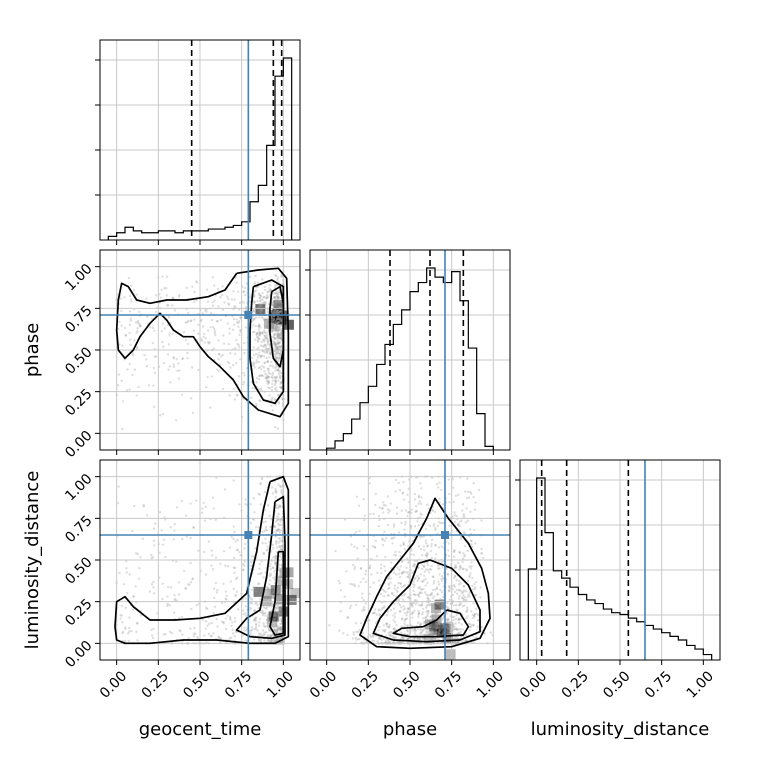  What do you see at coordinates (113, 684) in the screenshot?
I see `x-tick-label-geocent_time-vs-luminosity_distance-0: 0.00` at bounding box center [113, 684].